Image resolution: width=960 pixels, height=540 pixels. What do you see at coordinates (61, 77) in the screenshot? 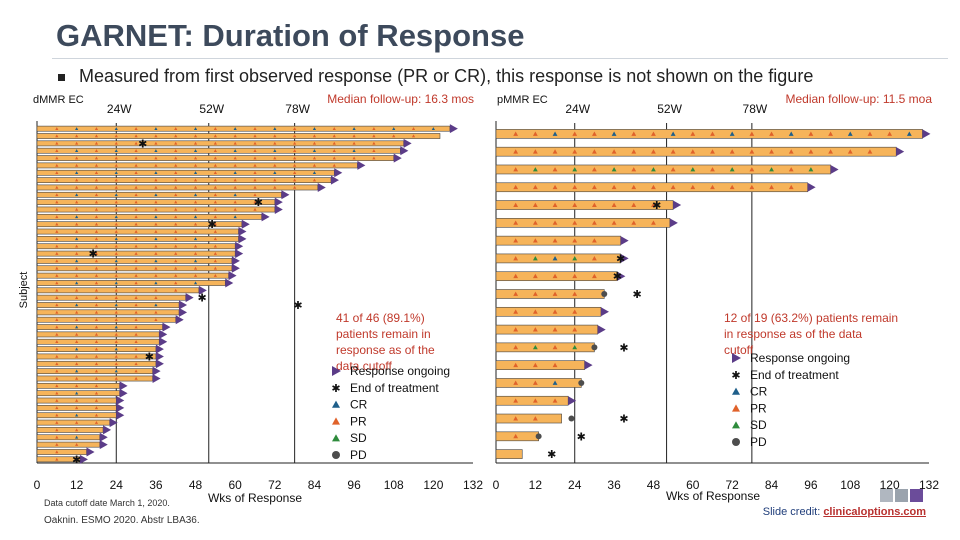
I see `bullet-square-icon` at bounding box center [61, 77].